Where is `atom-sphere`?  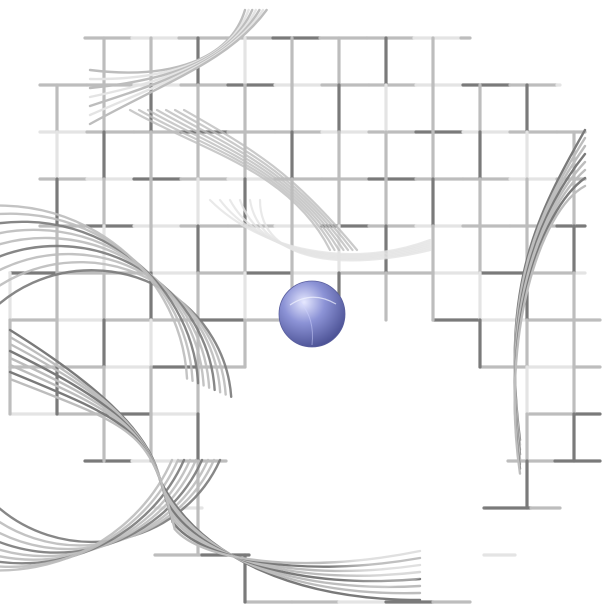
atom-sphere is located at coordinates (312, 314).